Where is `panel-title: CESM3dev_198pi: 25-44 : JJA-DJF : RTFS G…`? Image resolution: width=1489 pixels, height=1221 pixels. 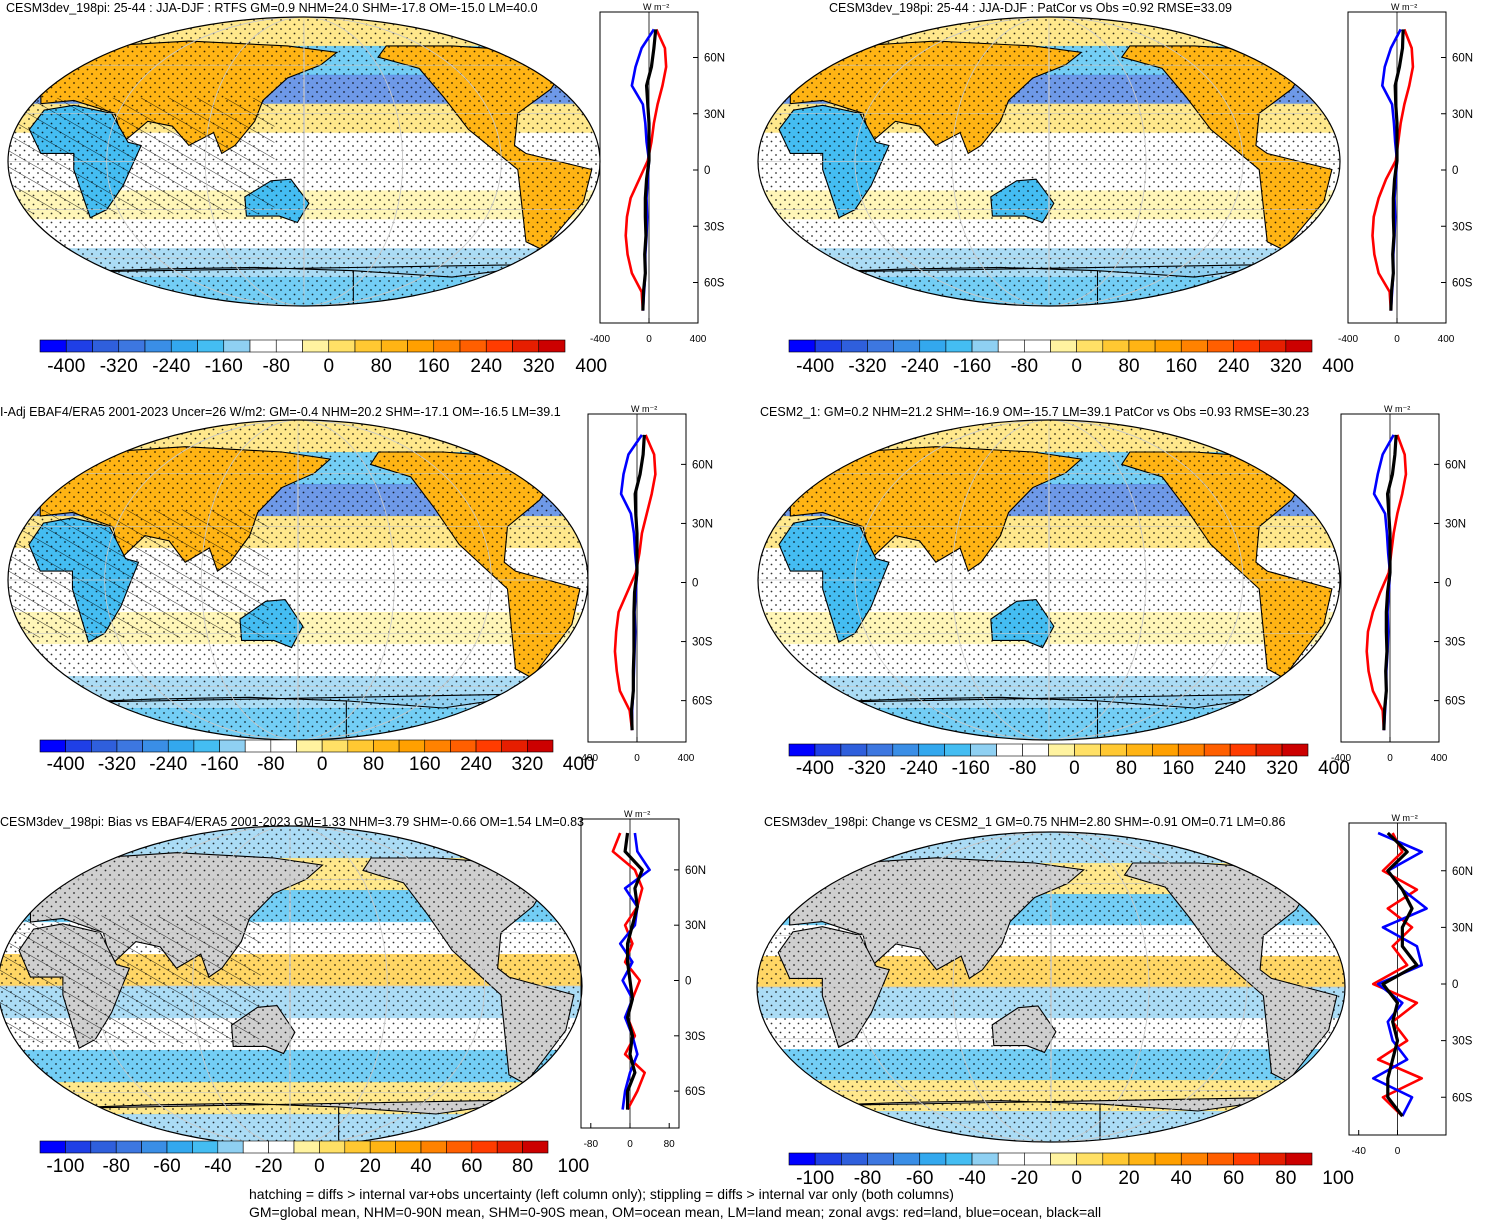
panel-title: CESM3dev_198pi: 25-44 : JJA-DJF : RTFS G… is located at coordinates (272, 8).